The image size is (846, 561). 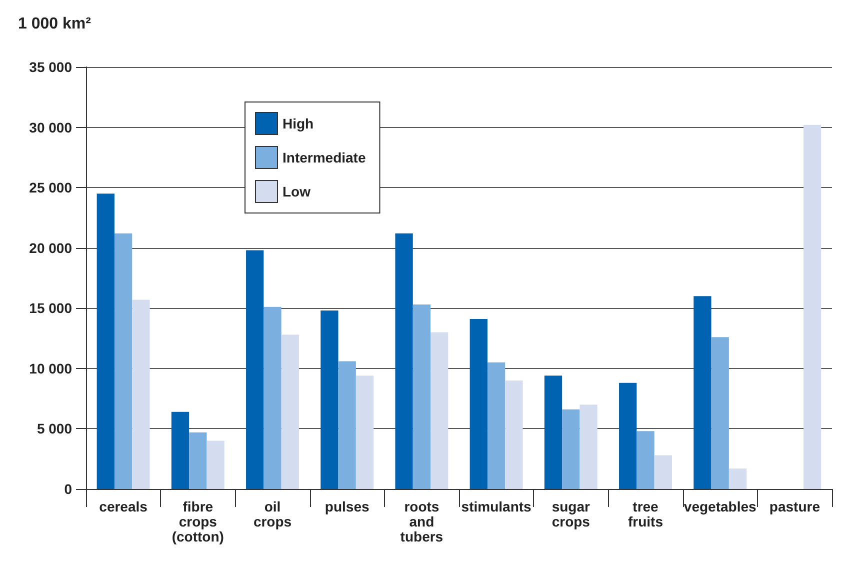 What do you see at coordinates (54, 24) in the screenshot?
I see `y-axis-title: 1 000 km²` at bounding box center [54, 24].